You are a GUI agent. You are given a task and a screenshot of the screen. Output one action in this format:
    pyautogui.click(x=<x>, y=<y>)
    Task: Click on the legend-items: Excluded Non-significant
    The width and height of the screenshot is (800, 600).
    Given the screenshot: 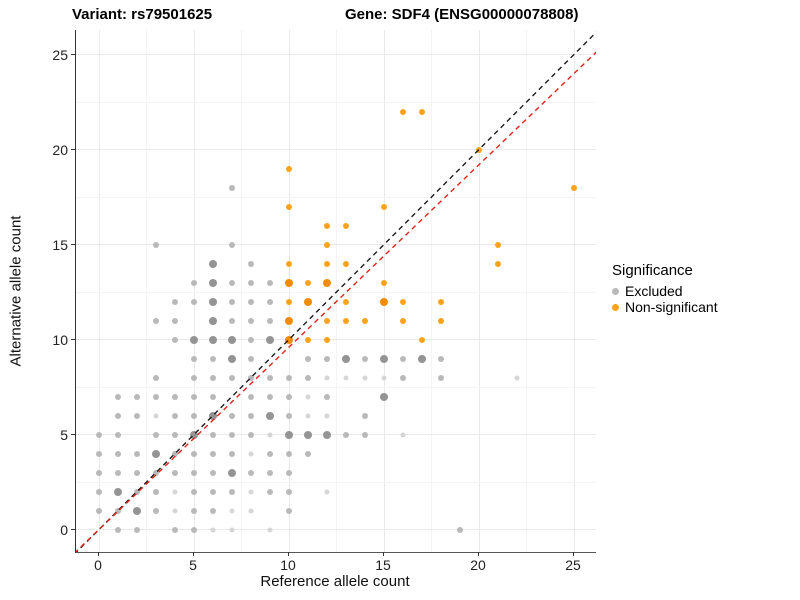 What is the action you would take?
    pyautogui.click(x=665, y=299)
    